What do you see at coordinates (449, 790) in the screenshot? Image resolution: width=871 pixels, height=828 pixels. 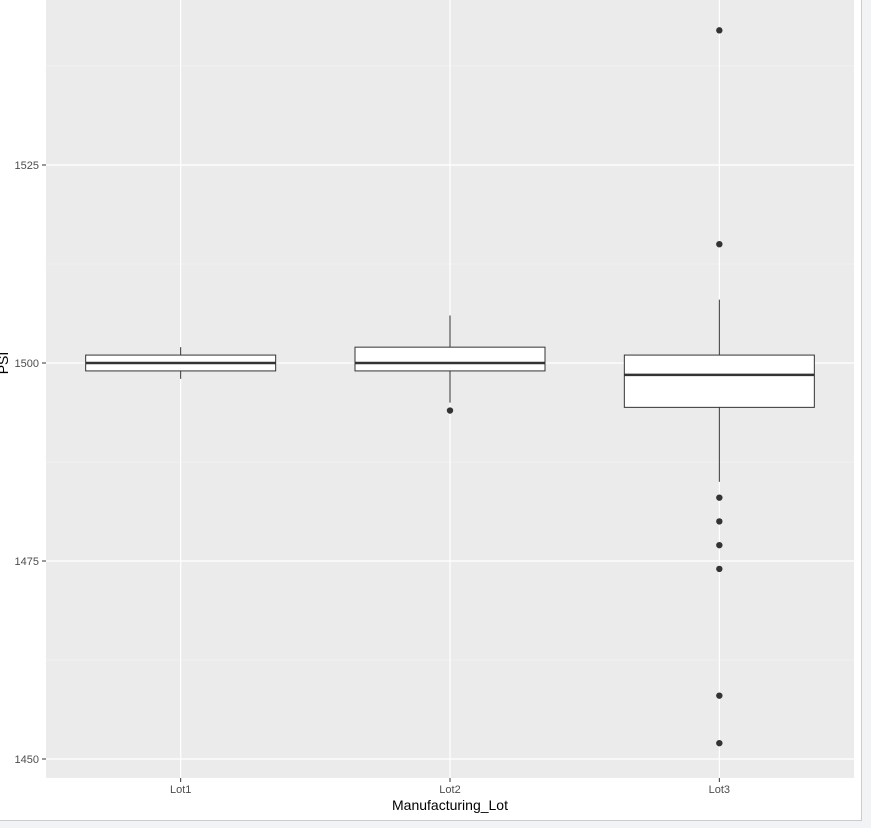 I see `x-tick-label: Lot2` at bounding box center [449, 790].